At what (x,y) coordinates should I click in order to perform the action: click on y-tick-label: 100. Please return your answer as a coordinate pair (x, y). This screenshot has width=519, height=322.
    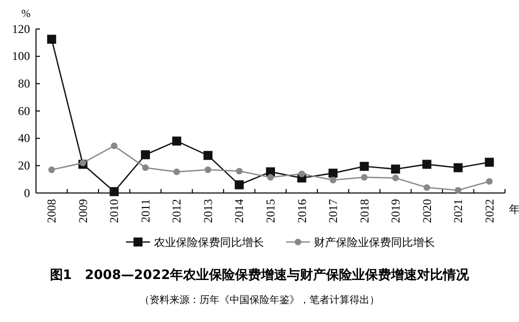
    Looking at the image, I should click on (21, 56).